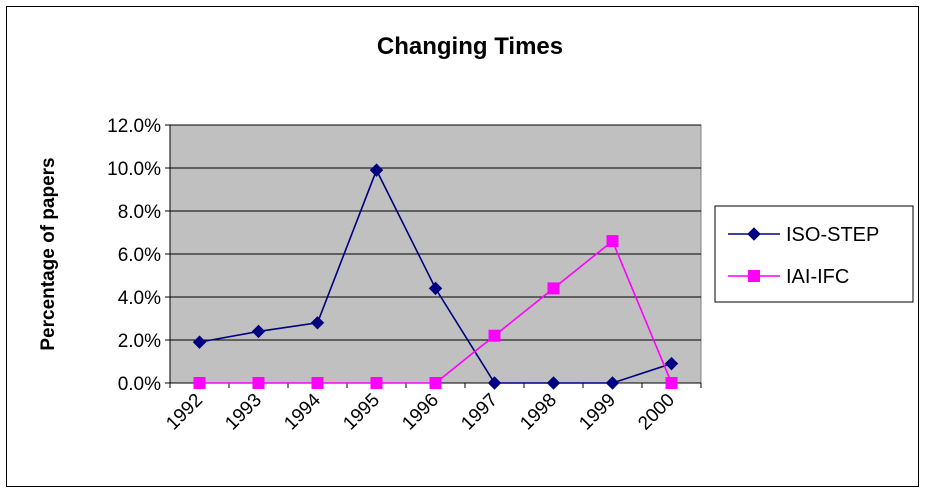 The height and width of the screenshot is (494, 926). I want to click on x-tick-label: 1993, so click(243, 412).